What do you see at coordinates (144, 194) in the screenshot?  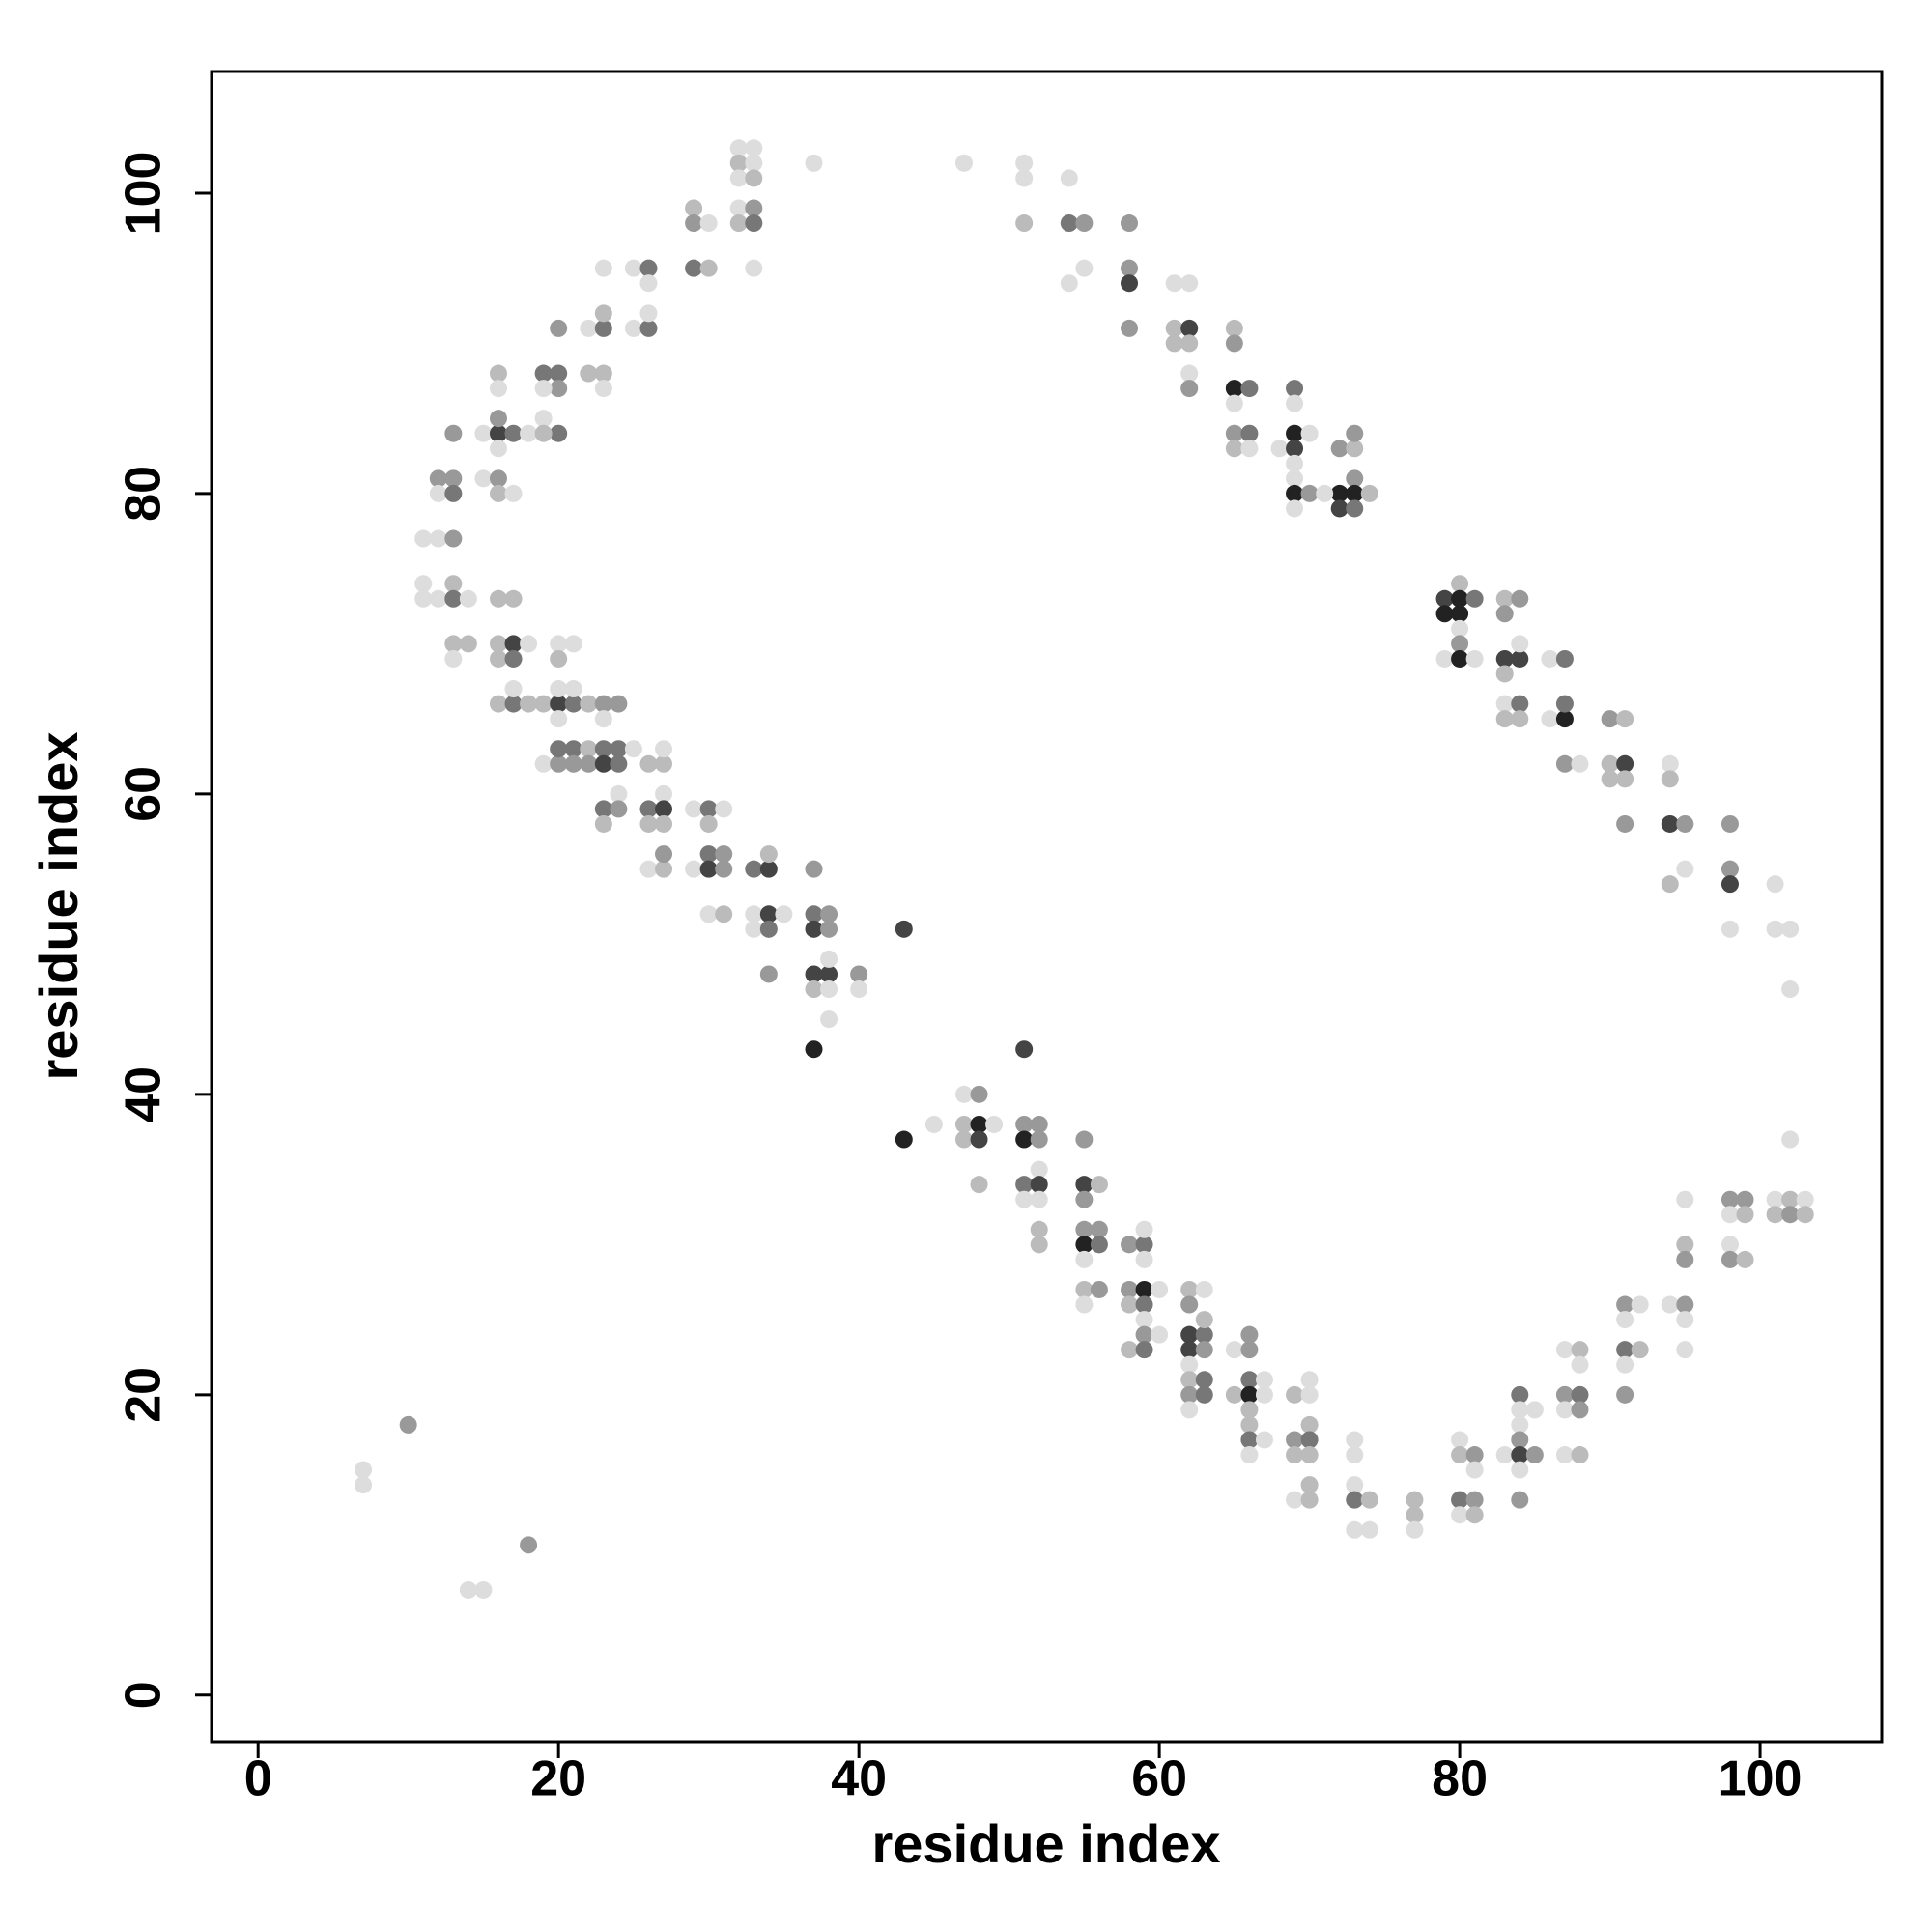 I see `y-tick-label: 100` at bounding box center [144, 194].